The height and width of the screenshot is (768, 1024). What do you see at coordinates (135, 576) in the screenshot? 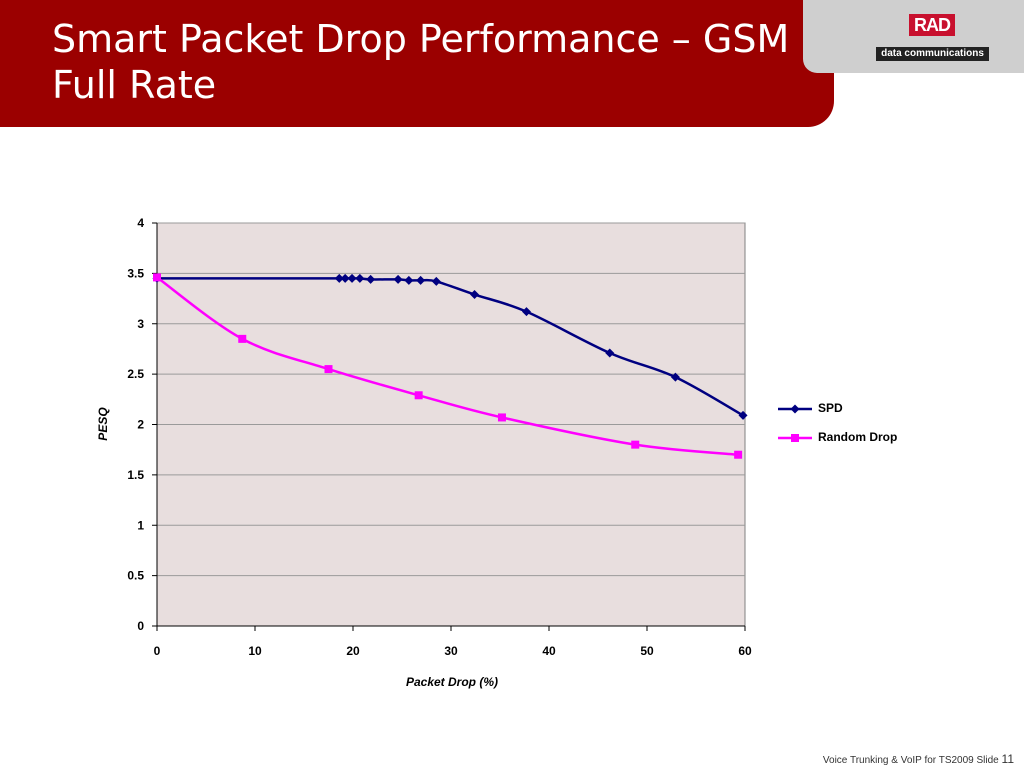
I see `y-tick-label: 0.5` at bounding box center [135, 576].